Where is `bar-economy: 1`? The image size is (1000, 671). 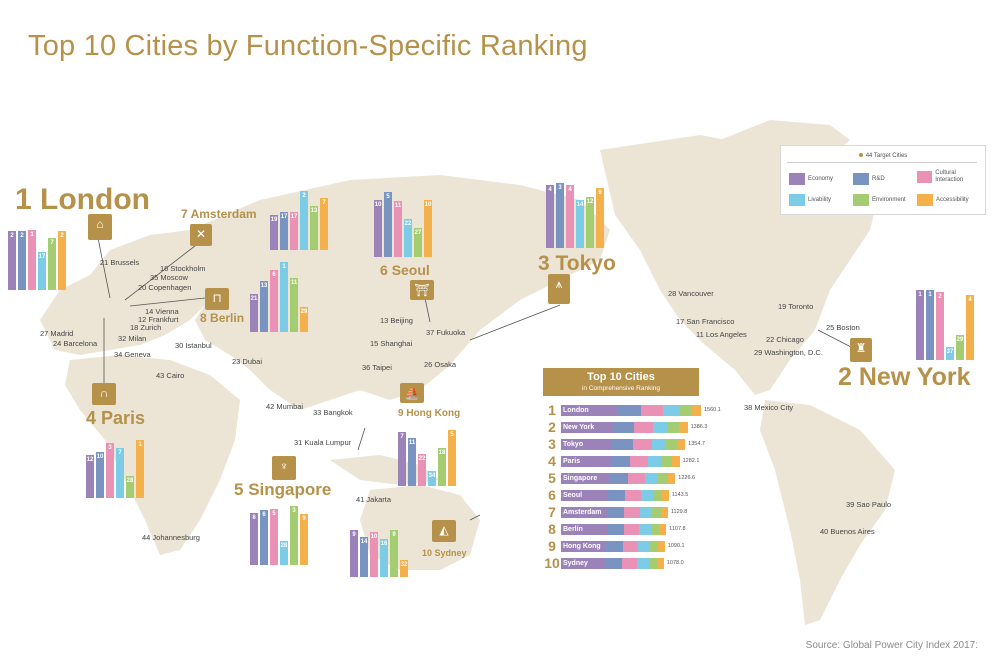 bar-economy: 1 is located at coordinates (920, 325).